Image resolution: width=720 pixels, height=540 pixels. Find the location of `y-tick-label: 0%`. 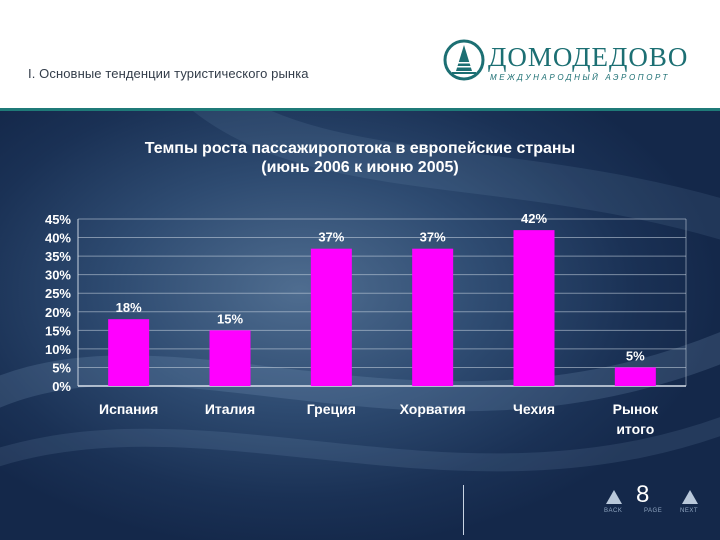

y-tick-label: 0% is located at coordinates (61, 386).